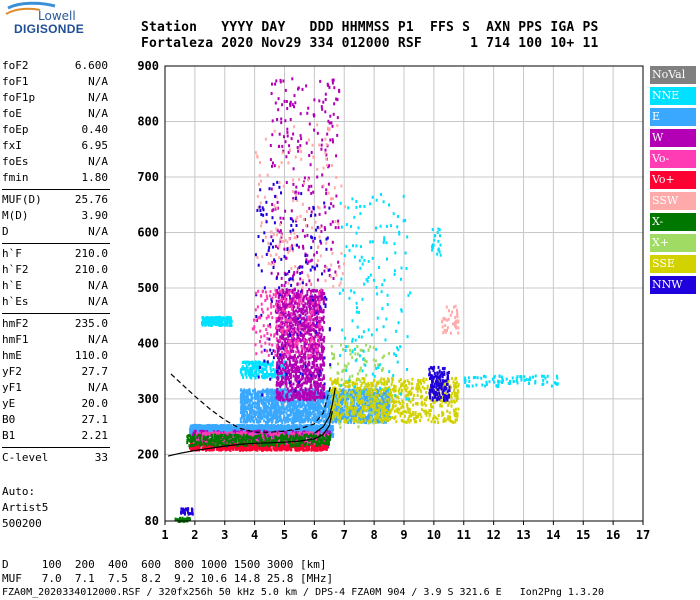  Describe the element at coordinates (98, 301) in the screenshot. I see `param-value: N/A` at that location.